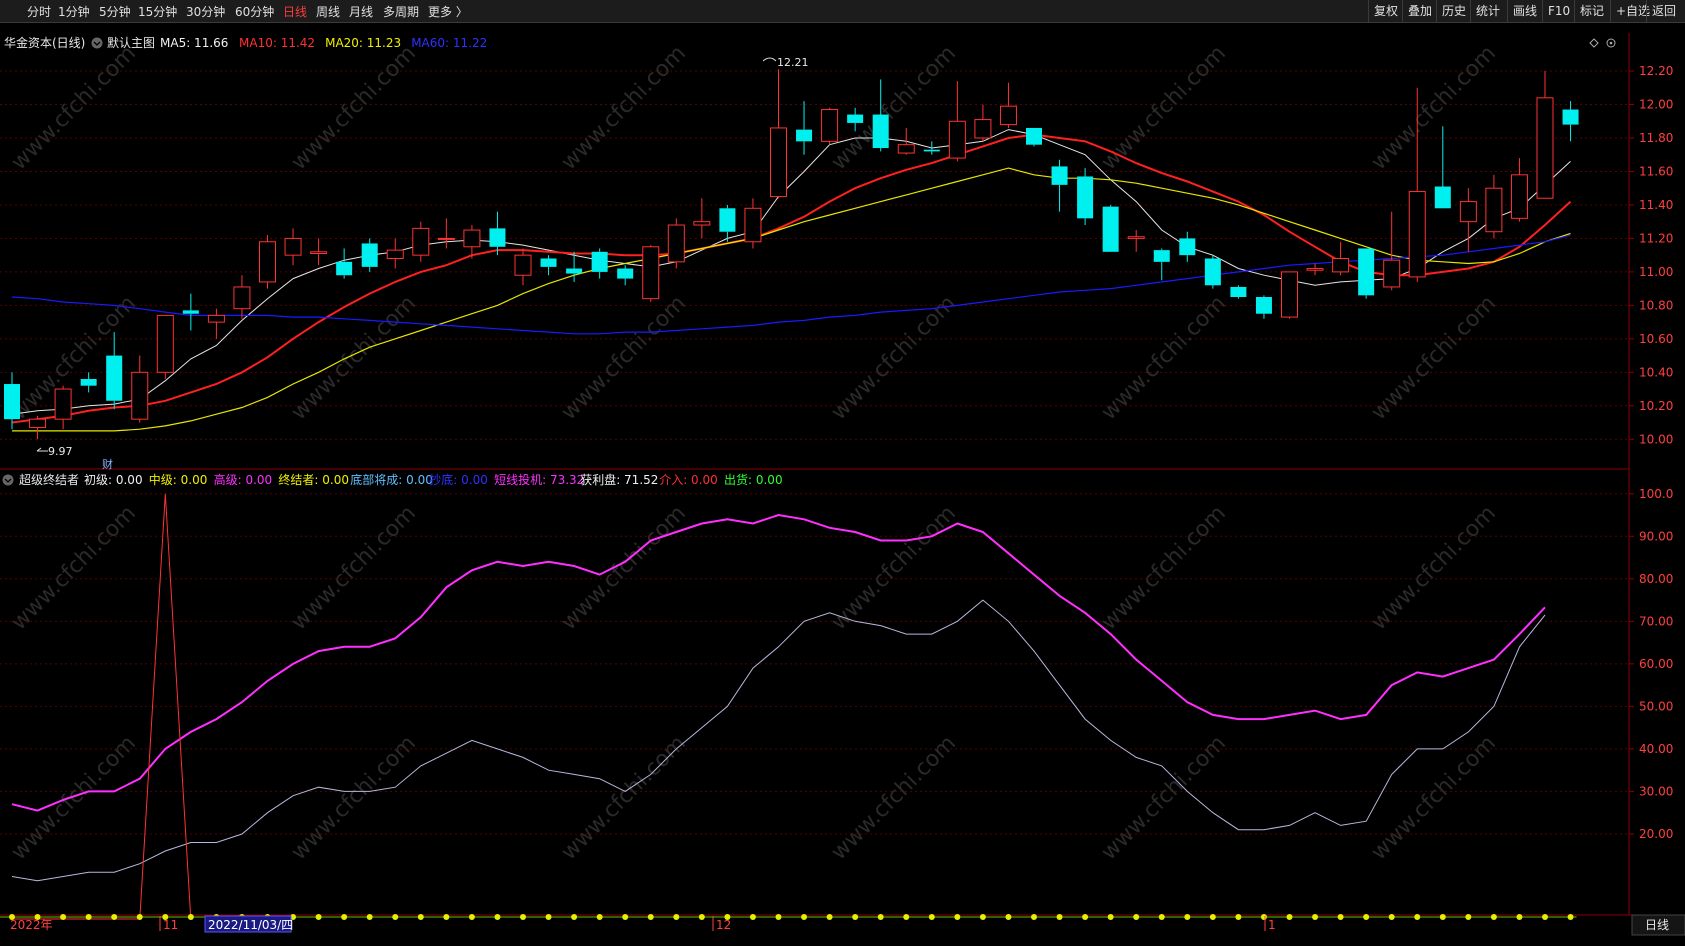 This screenshot has width=1685, height=946. Describe the element at coordinates (1487, 11) in the screenshot. I see `toolbar-button: 统计` at that location.